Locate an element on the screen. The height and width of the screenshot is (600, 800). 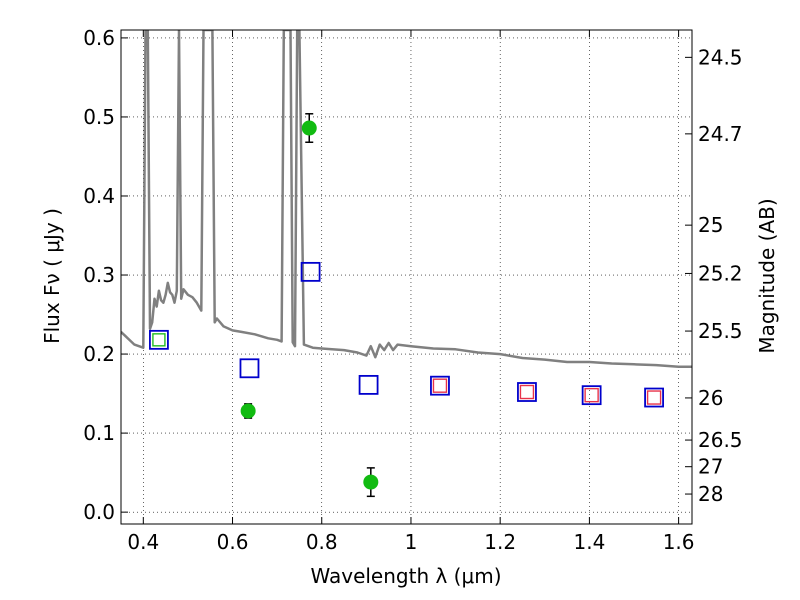
x-tick-label: 0.4 is located at coordinates (143, 542).